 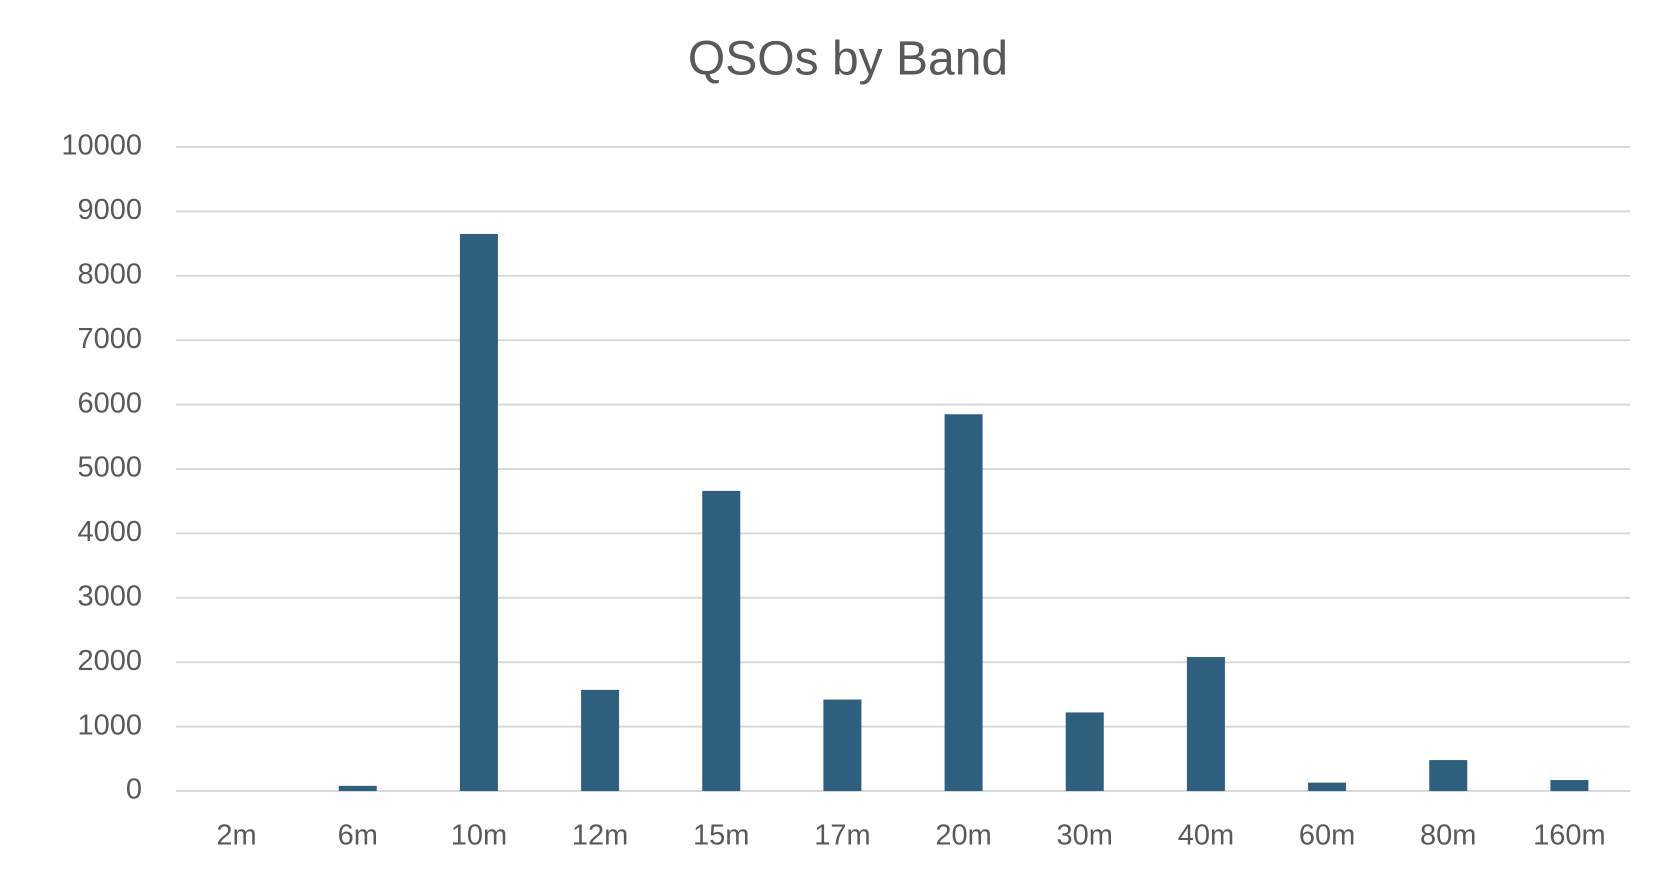 I want to click on chart-title: QSOs by Band, so click(x=848, y=59).